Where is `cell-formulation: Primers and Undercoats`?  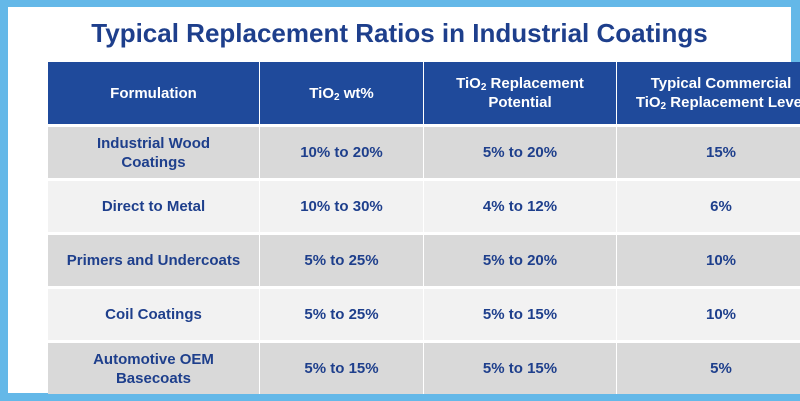 cell-formulation: Primers and Undercoats is located at coordinates (154, 260).